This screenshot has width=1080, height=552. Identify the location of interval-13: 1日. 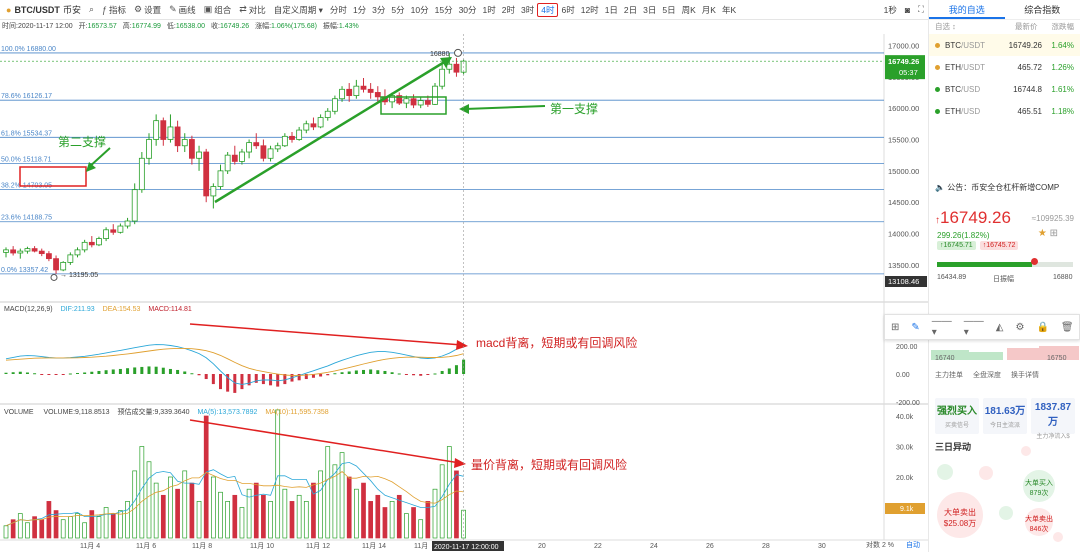
(611, 9).